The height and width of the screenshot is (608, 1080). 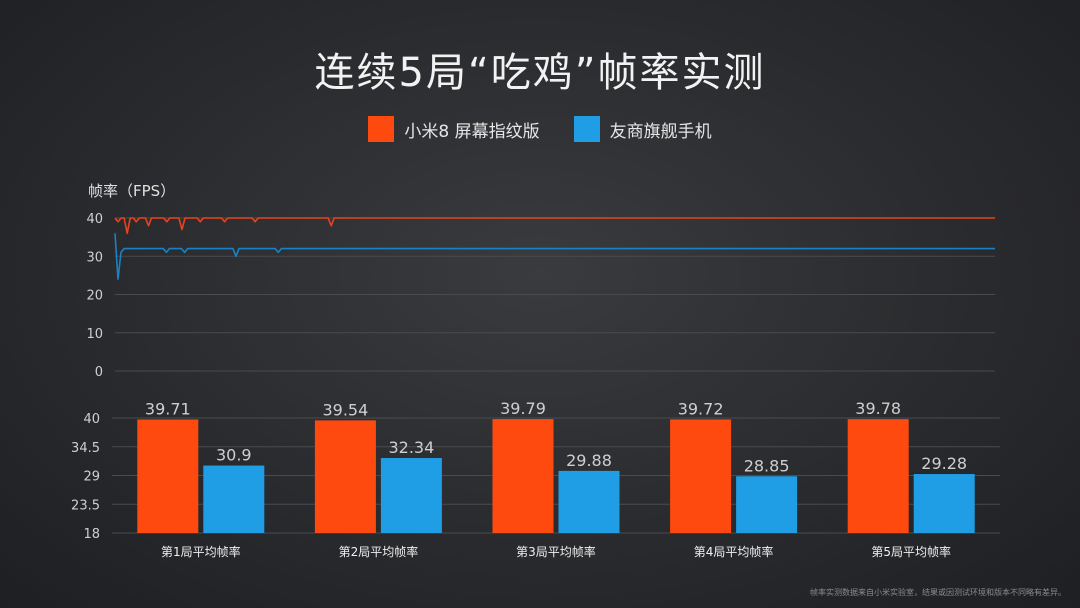 What do you see at coordinates (94, 219) in the screenshot?
I see `line-ytick-40: 40` at bounding box center [94, 219].